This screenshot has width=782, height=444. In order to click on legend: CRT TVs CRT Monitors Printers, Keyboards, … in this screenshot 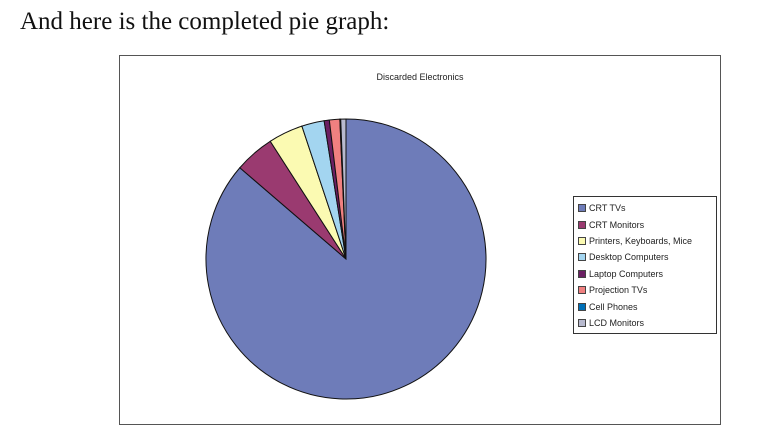, I will do `click(645, 265)`.